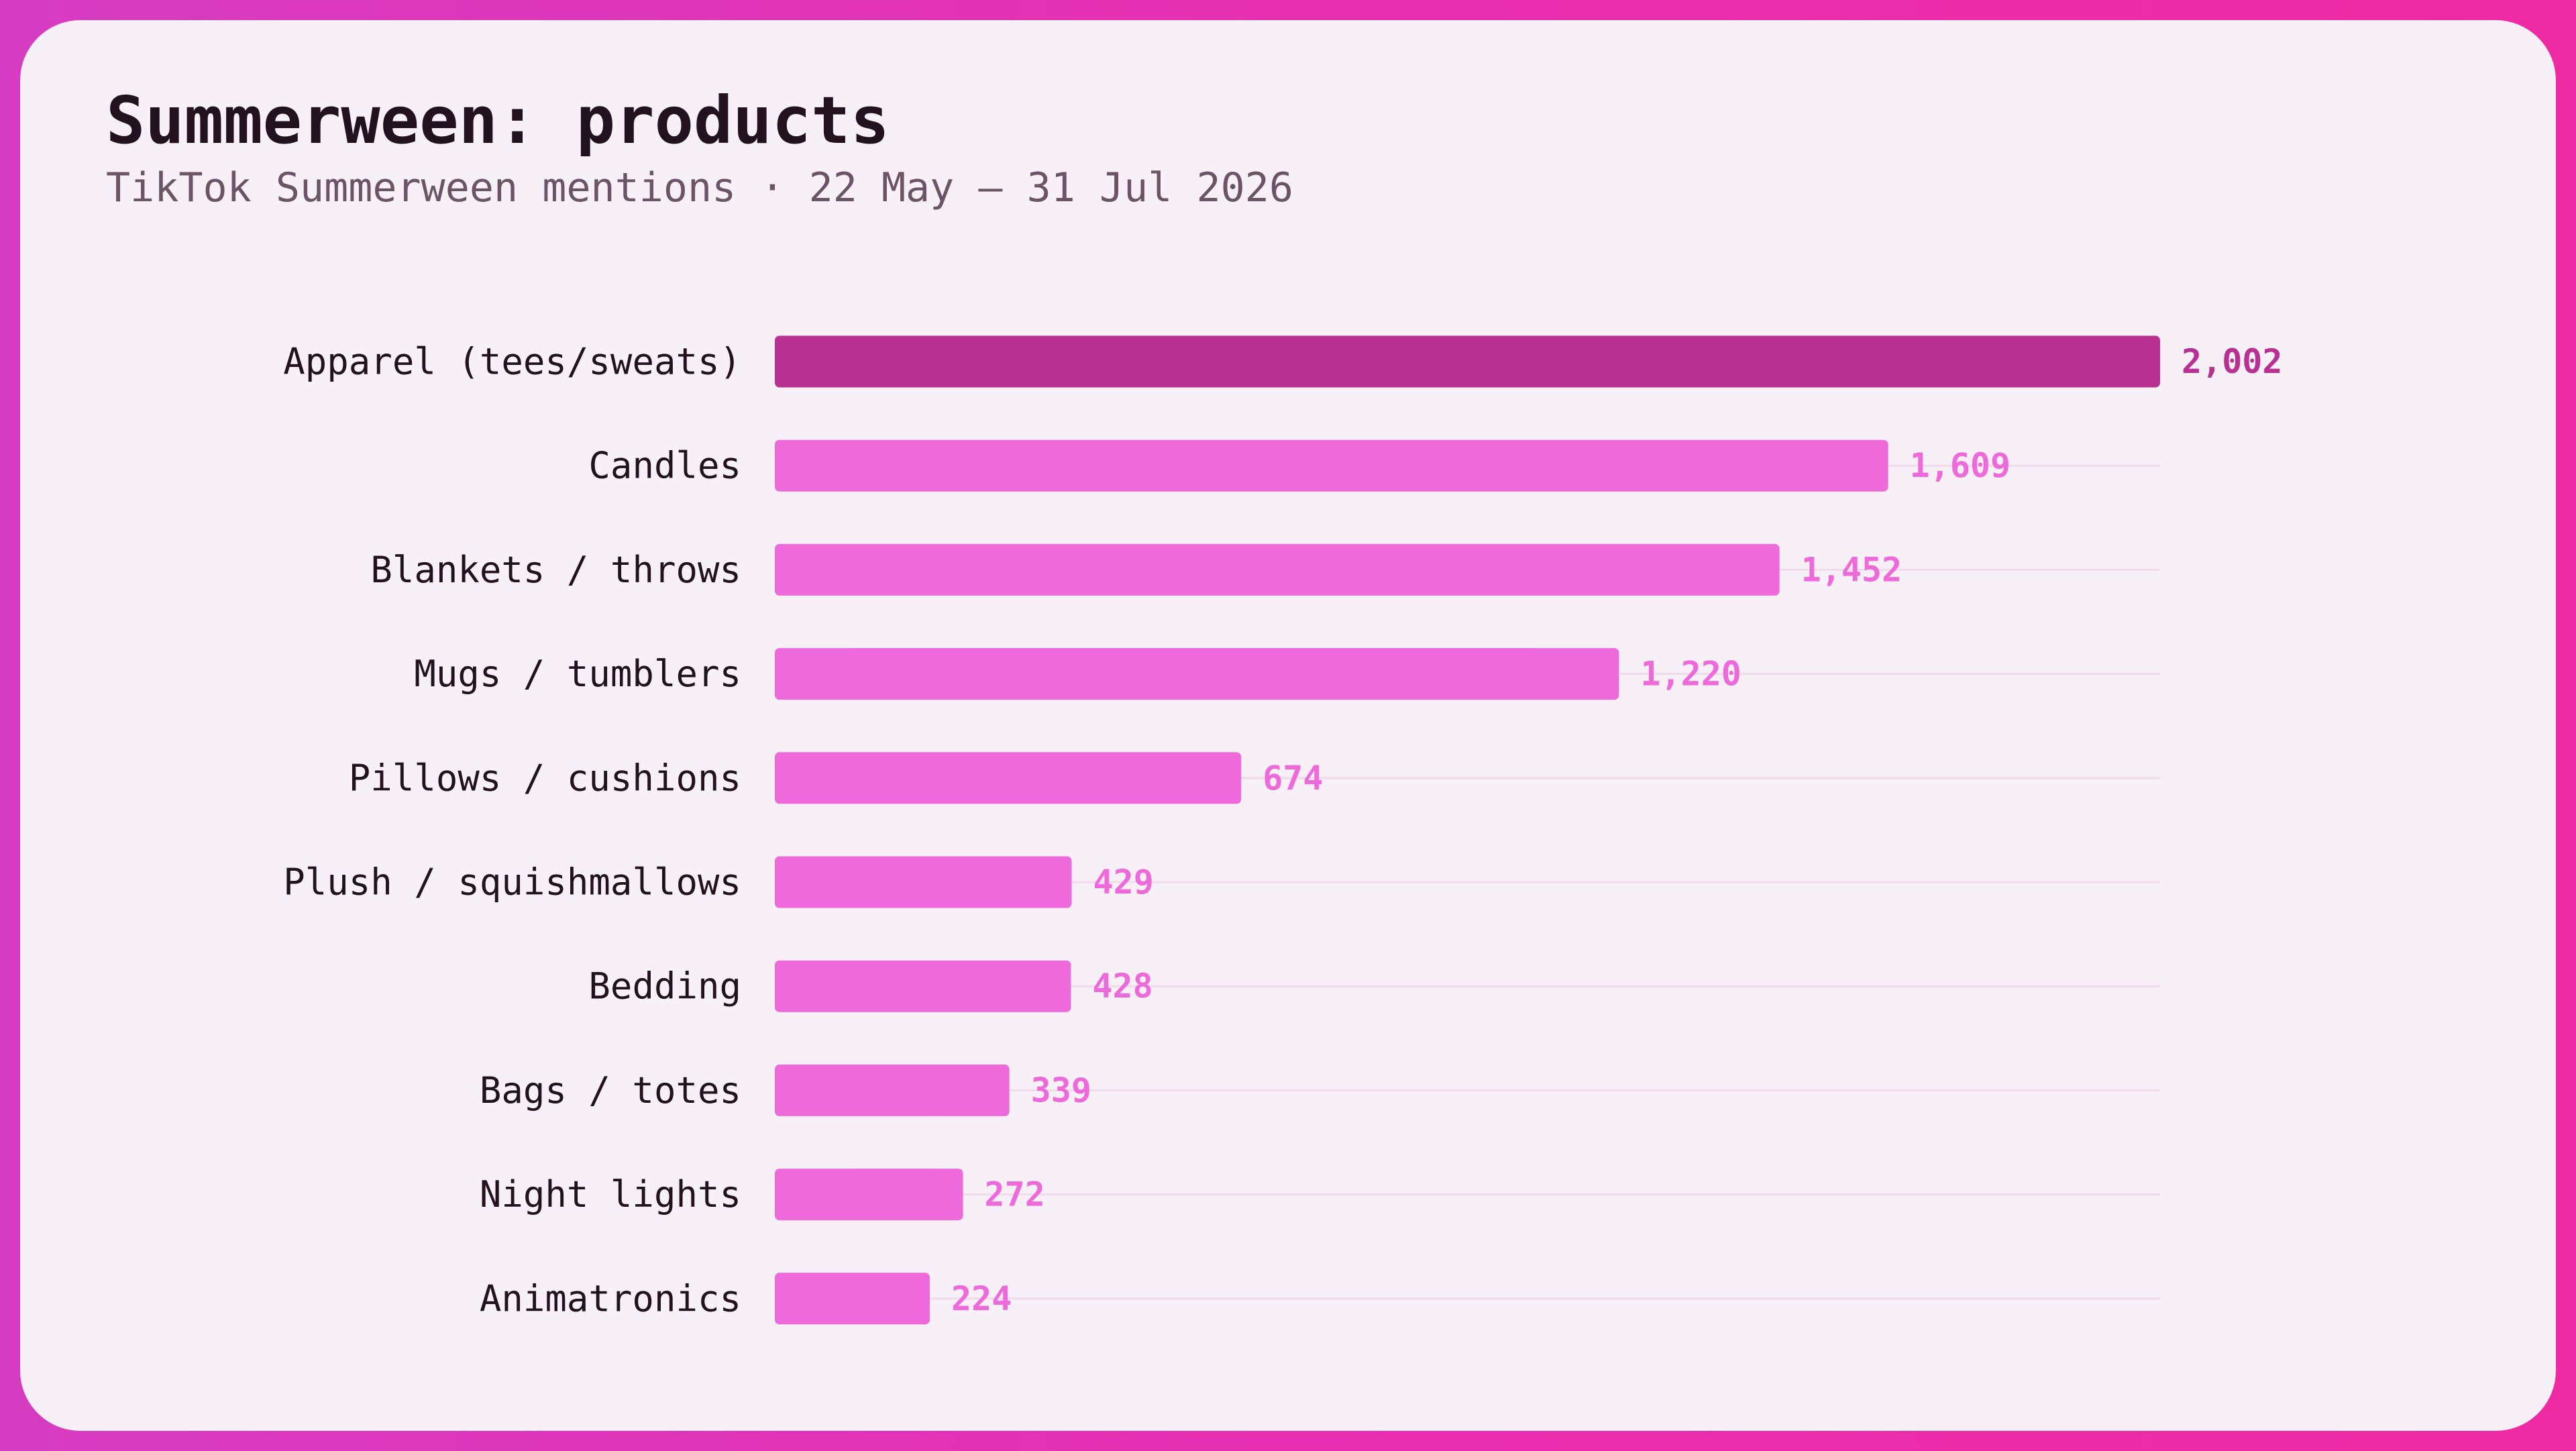 This screenshot has height=1451, width=2576. I want to click on category-label: Bags / totes, so click(610, 1090).